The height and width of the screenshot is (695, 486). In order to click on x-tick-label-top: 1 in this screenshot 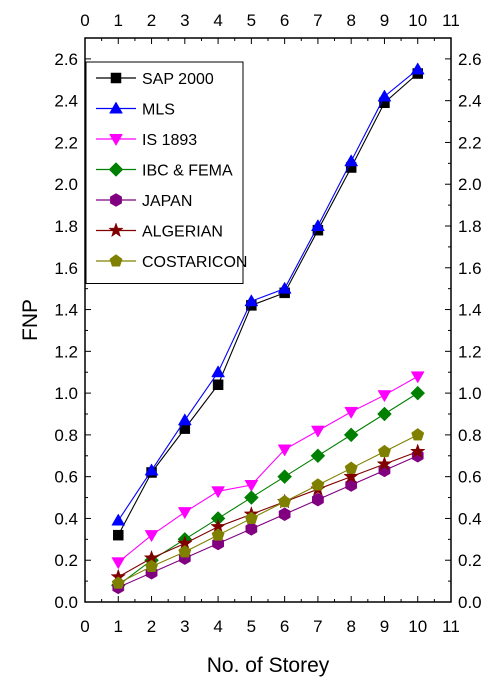, I will do `click(118, 20)`.